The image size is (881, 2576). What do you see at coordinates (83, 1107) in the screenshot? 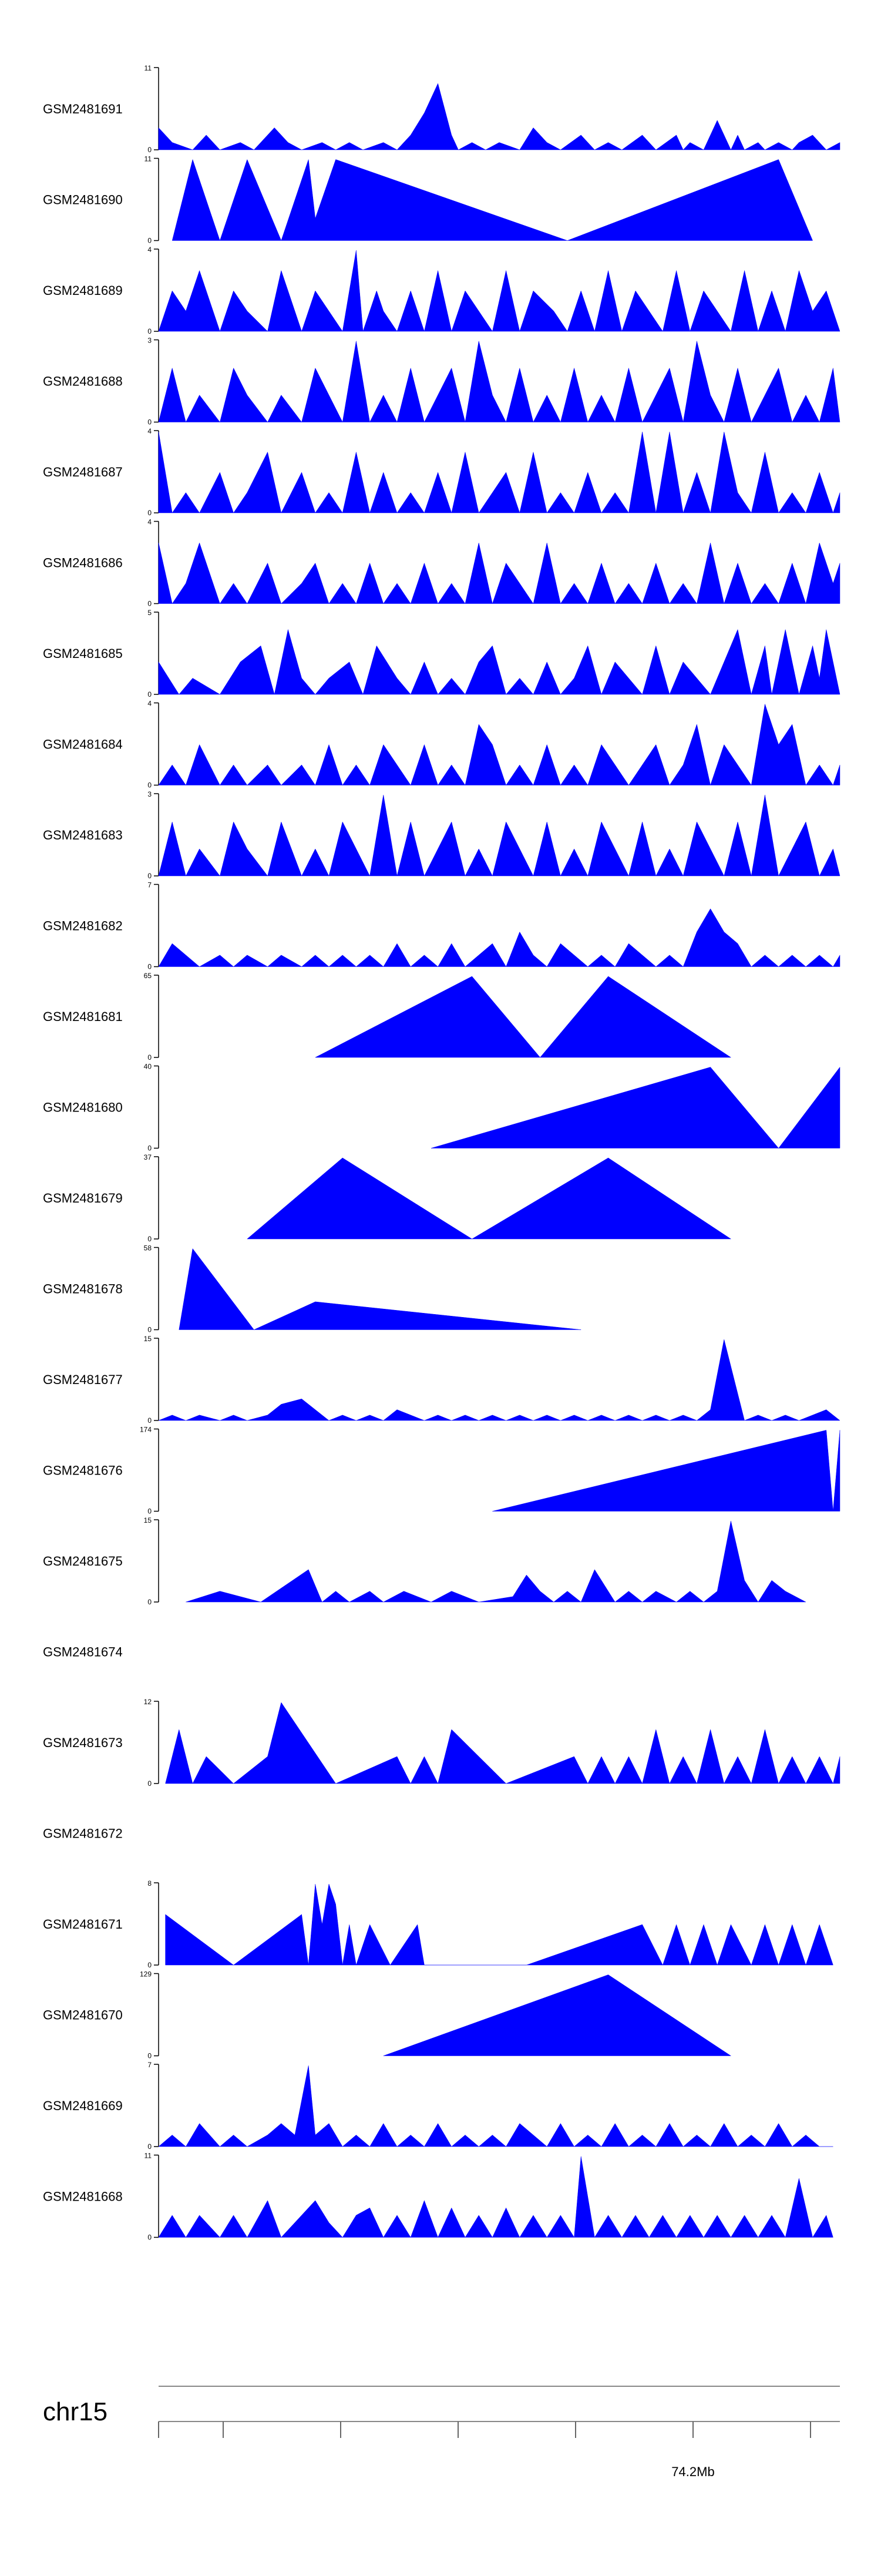
I see `track-label: GSM2481680` at bounding box center [83, 1107].